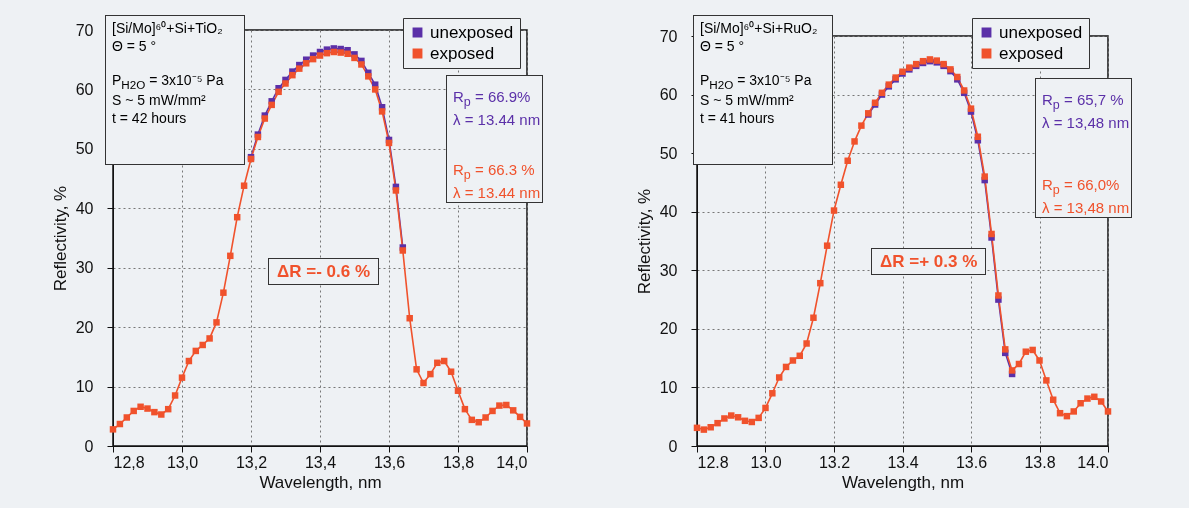 The image size is (1189, 508). I want to click on x-tick-label: 13.4, so click(903, 462).